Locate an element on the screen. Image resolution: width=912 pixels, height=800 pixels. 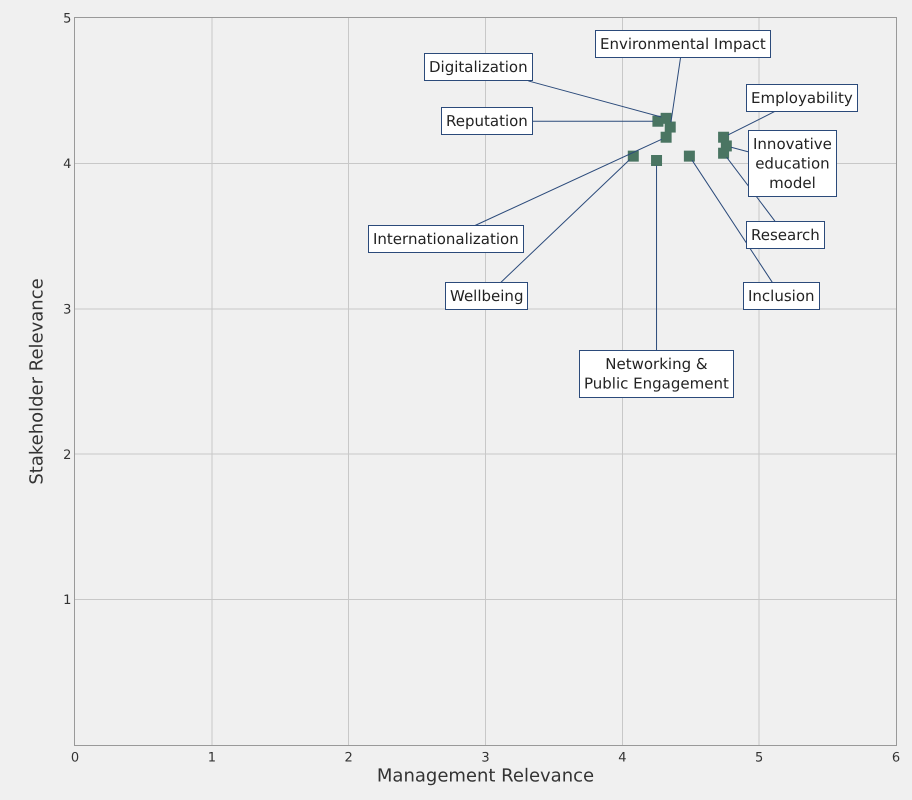
text: Inclusion is located at coordinates (781, 296).